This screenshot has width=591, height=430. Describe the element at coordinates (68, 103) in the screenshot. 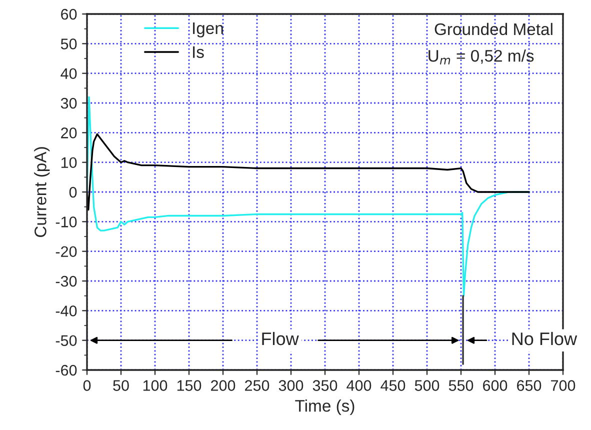

I see `y-tick-label: 30` at that location.